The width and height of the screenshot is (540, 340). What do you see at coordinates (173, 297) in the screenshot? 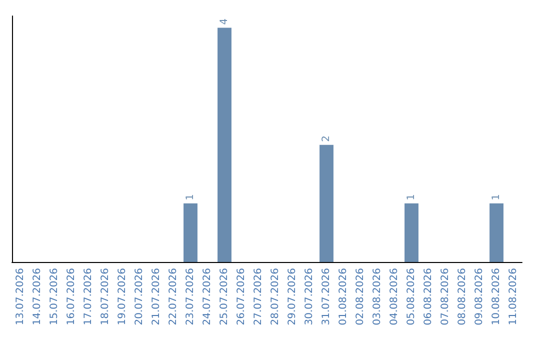
I see `x-tick-label: 22.07.2026` at bounding box center [173, 297].